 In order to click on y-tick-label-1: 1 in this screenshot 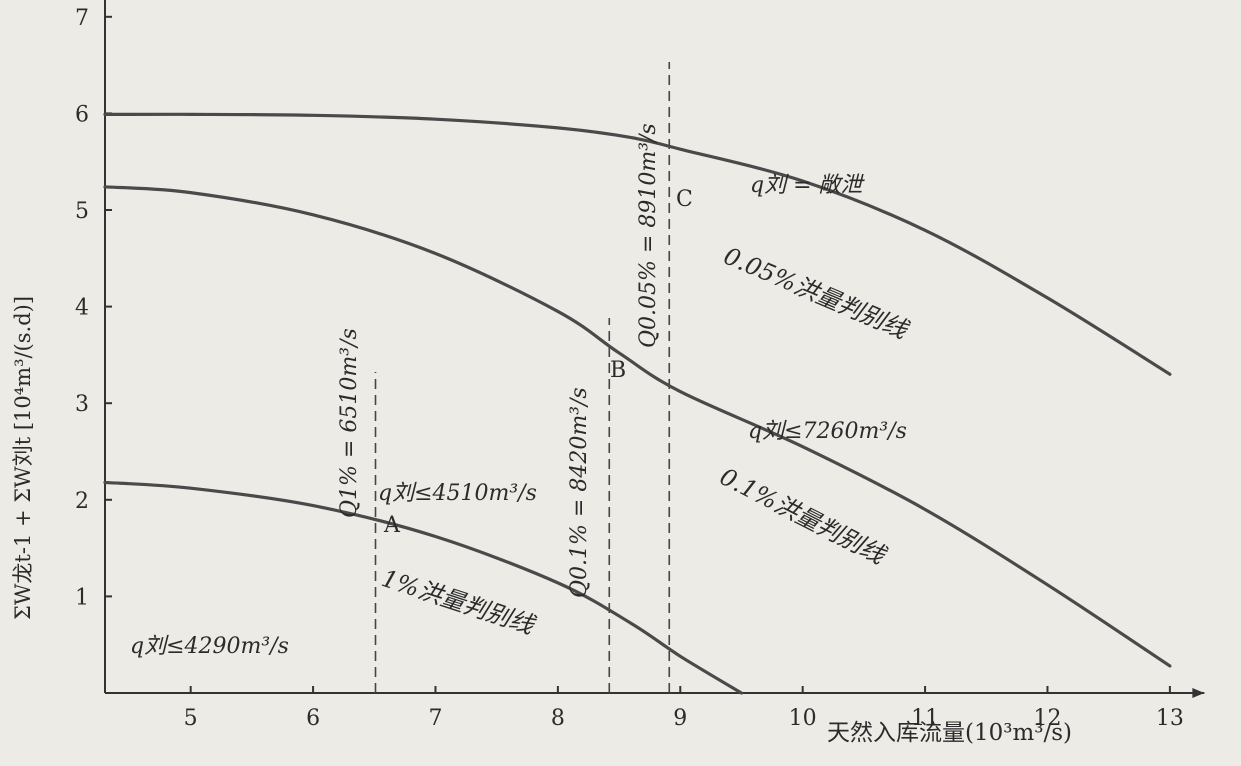, I will do `click(82, 597)`.